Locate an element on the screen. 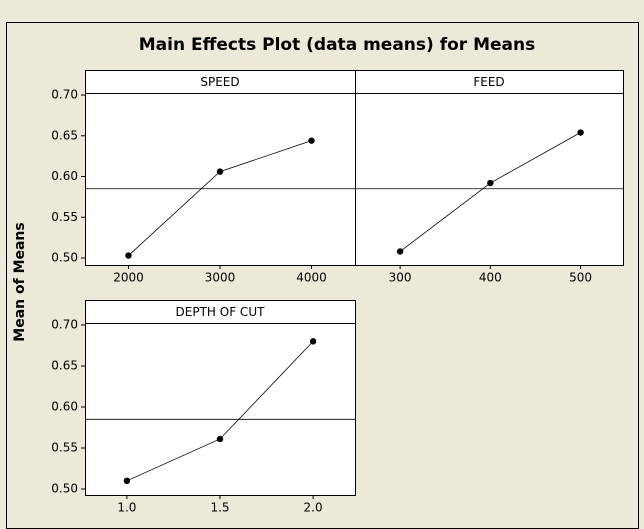  x-tick-label: 400 is located at coordinates (490, 278).